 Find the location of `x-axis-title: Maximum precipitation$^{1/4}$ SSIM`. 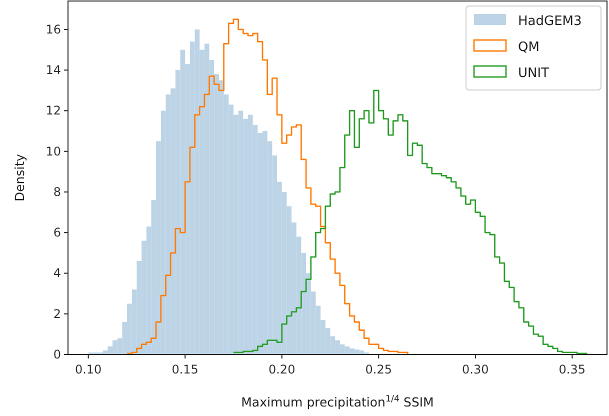

x-axis-title: Maximum precipitation$^{1/4}$ SSIM is located at coordinates (337, 402).